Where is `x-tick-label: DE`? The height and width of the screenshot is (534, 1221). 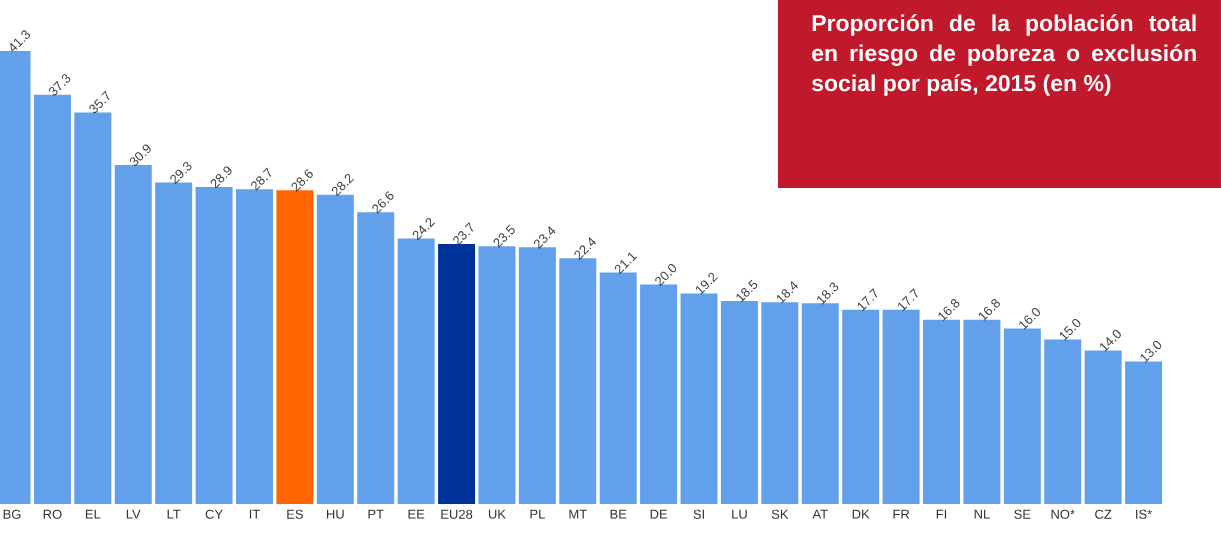
x-tick-label: DE is located at coordinates (659, 514).